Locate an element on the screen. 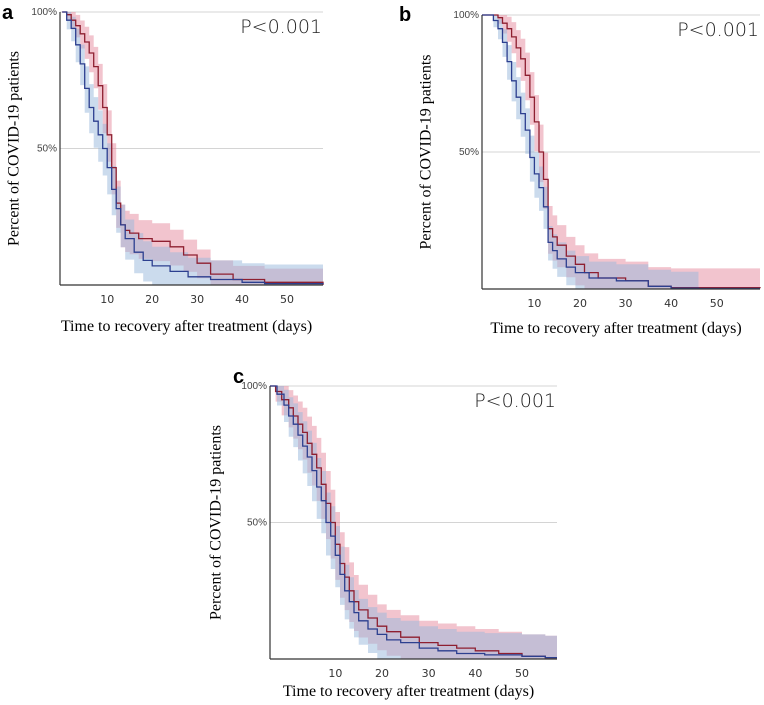  panel-label: c is located at coordinates (238, 377).